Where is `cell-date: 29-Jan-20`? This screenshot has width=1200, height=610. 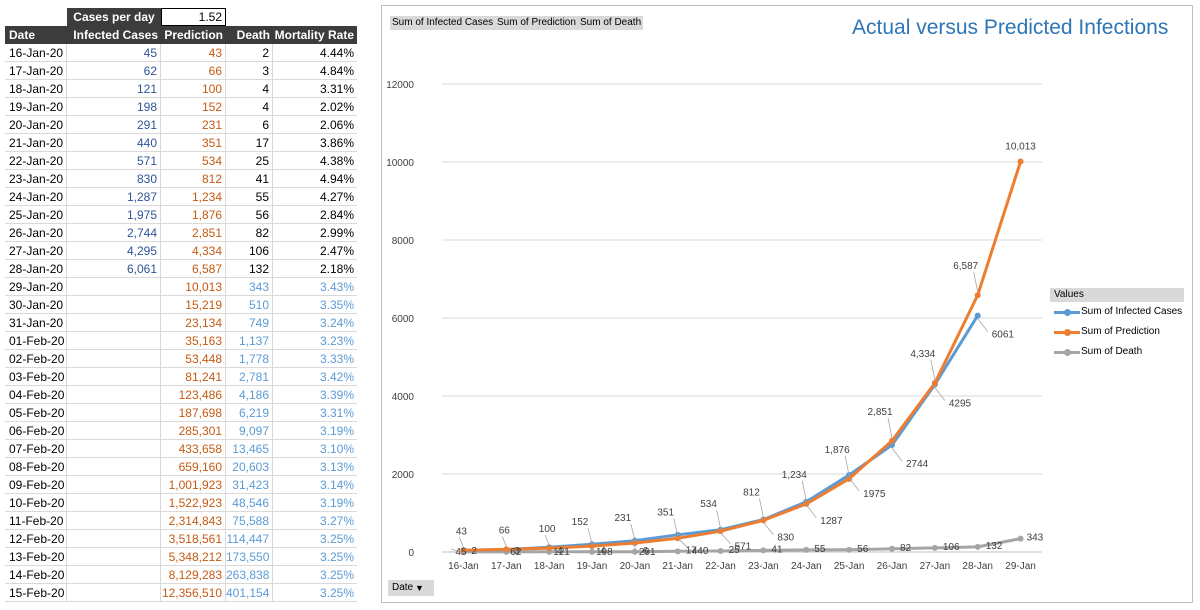
cell-date: 29-Jan-20 is located at coordinates (36, 287).